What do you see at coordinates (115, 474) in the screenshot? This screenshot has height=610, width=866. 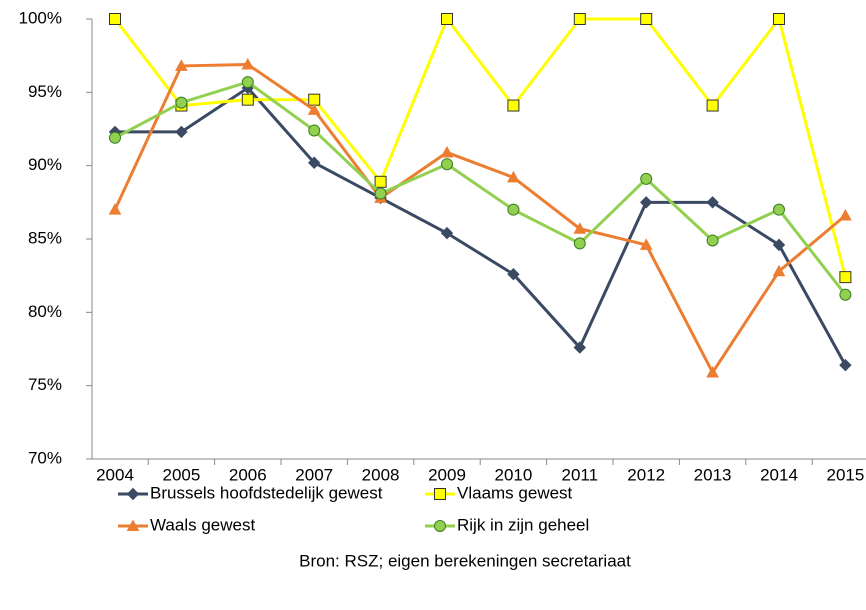 I see `x-tick-label: 2004` at bounding box center [115, 474].